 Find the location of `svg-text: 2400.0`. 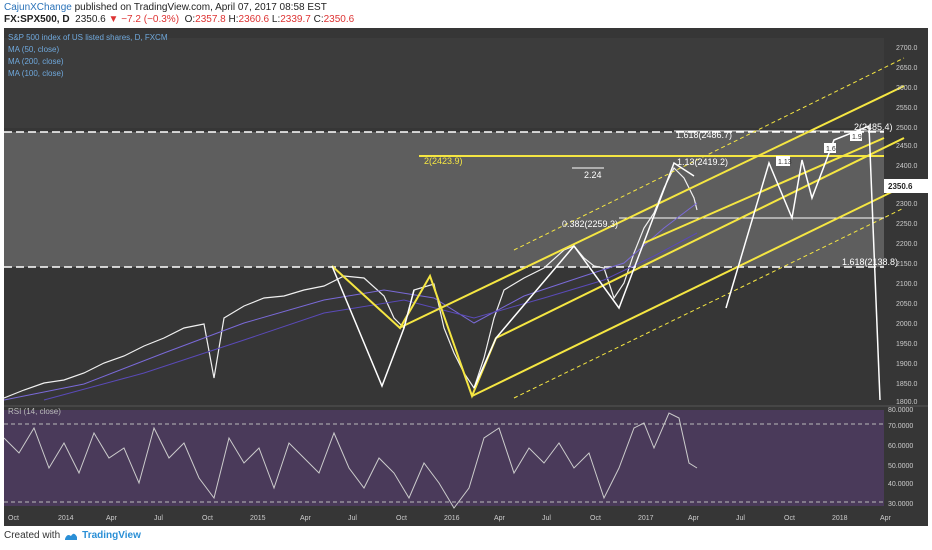

svg-text: 2400.0 is located at coordinates (907, 166).